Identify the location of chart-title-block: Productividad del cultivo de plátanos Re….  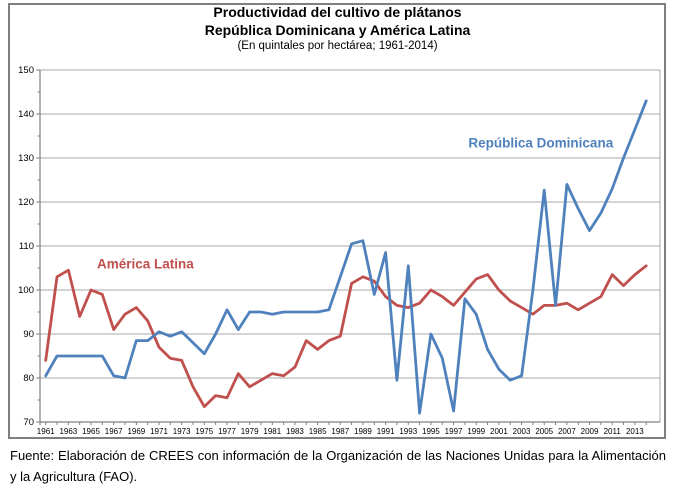
(337, 29).